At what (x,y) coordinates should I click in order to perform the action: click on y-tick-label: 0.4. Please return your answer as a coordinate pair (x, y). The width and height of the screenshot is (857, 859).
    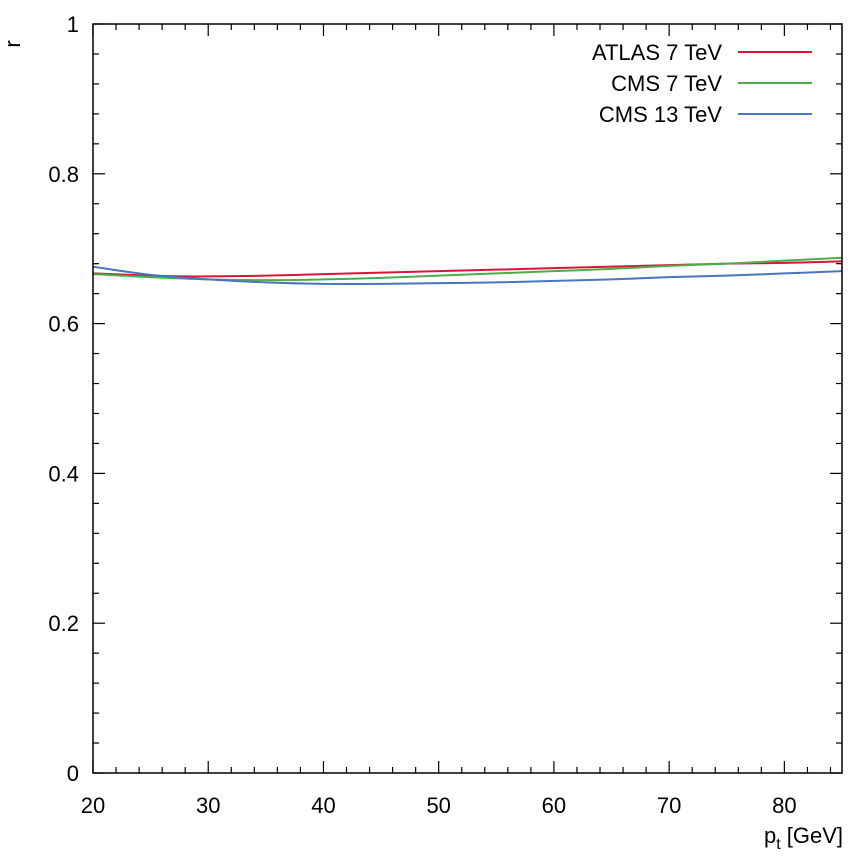
    Looking at the image, I should click on (63, 473).